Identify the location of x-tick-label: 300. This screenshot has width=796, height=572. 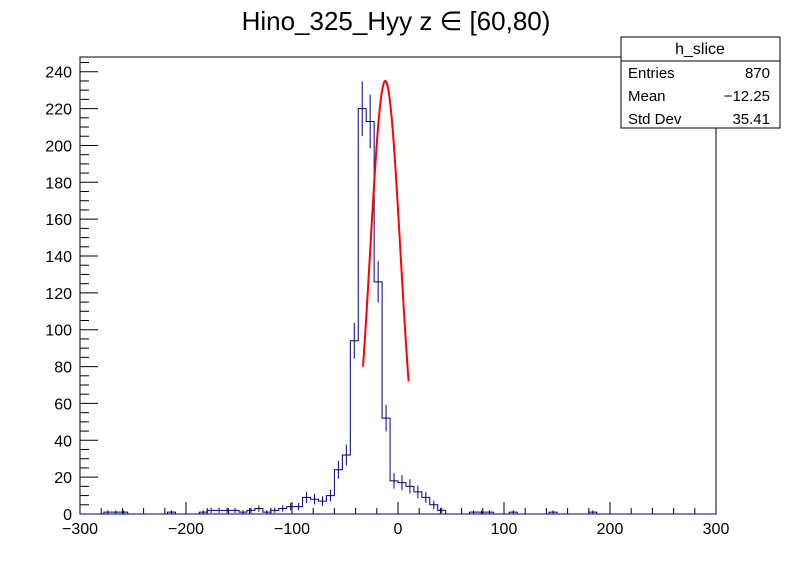
(716, 529).